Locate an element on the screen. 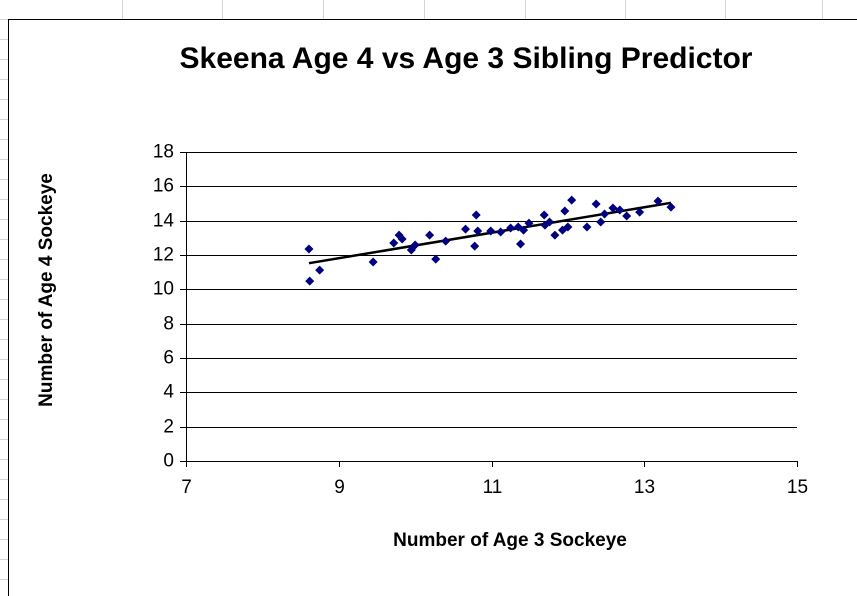 The width and height of the screenshot is (857, 596). x-axis-label: Number of Age 3 Sockeye is located at coordinates (510, 540).